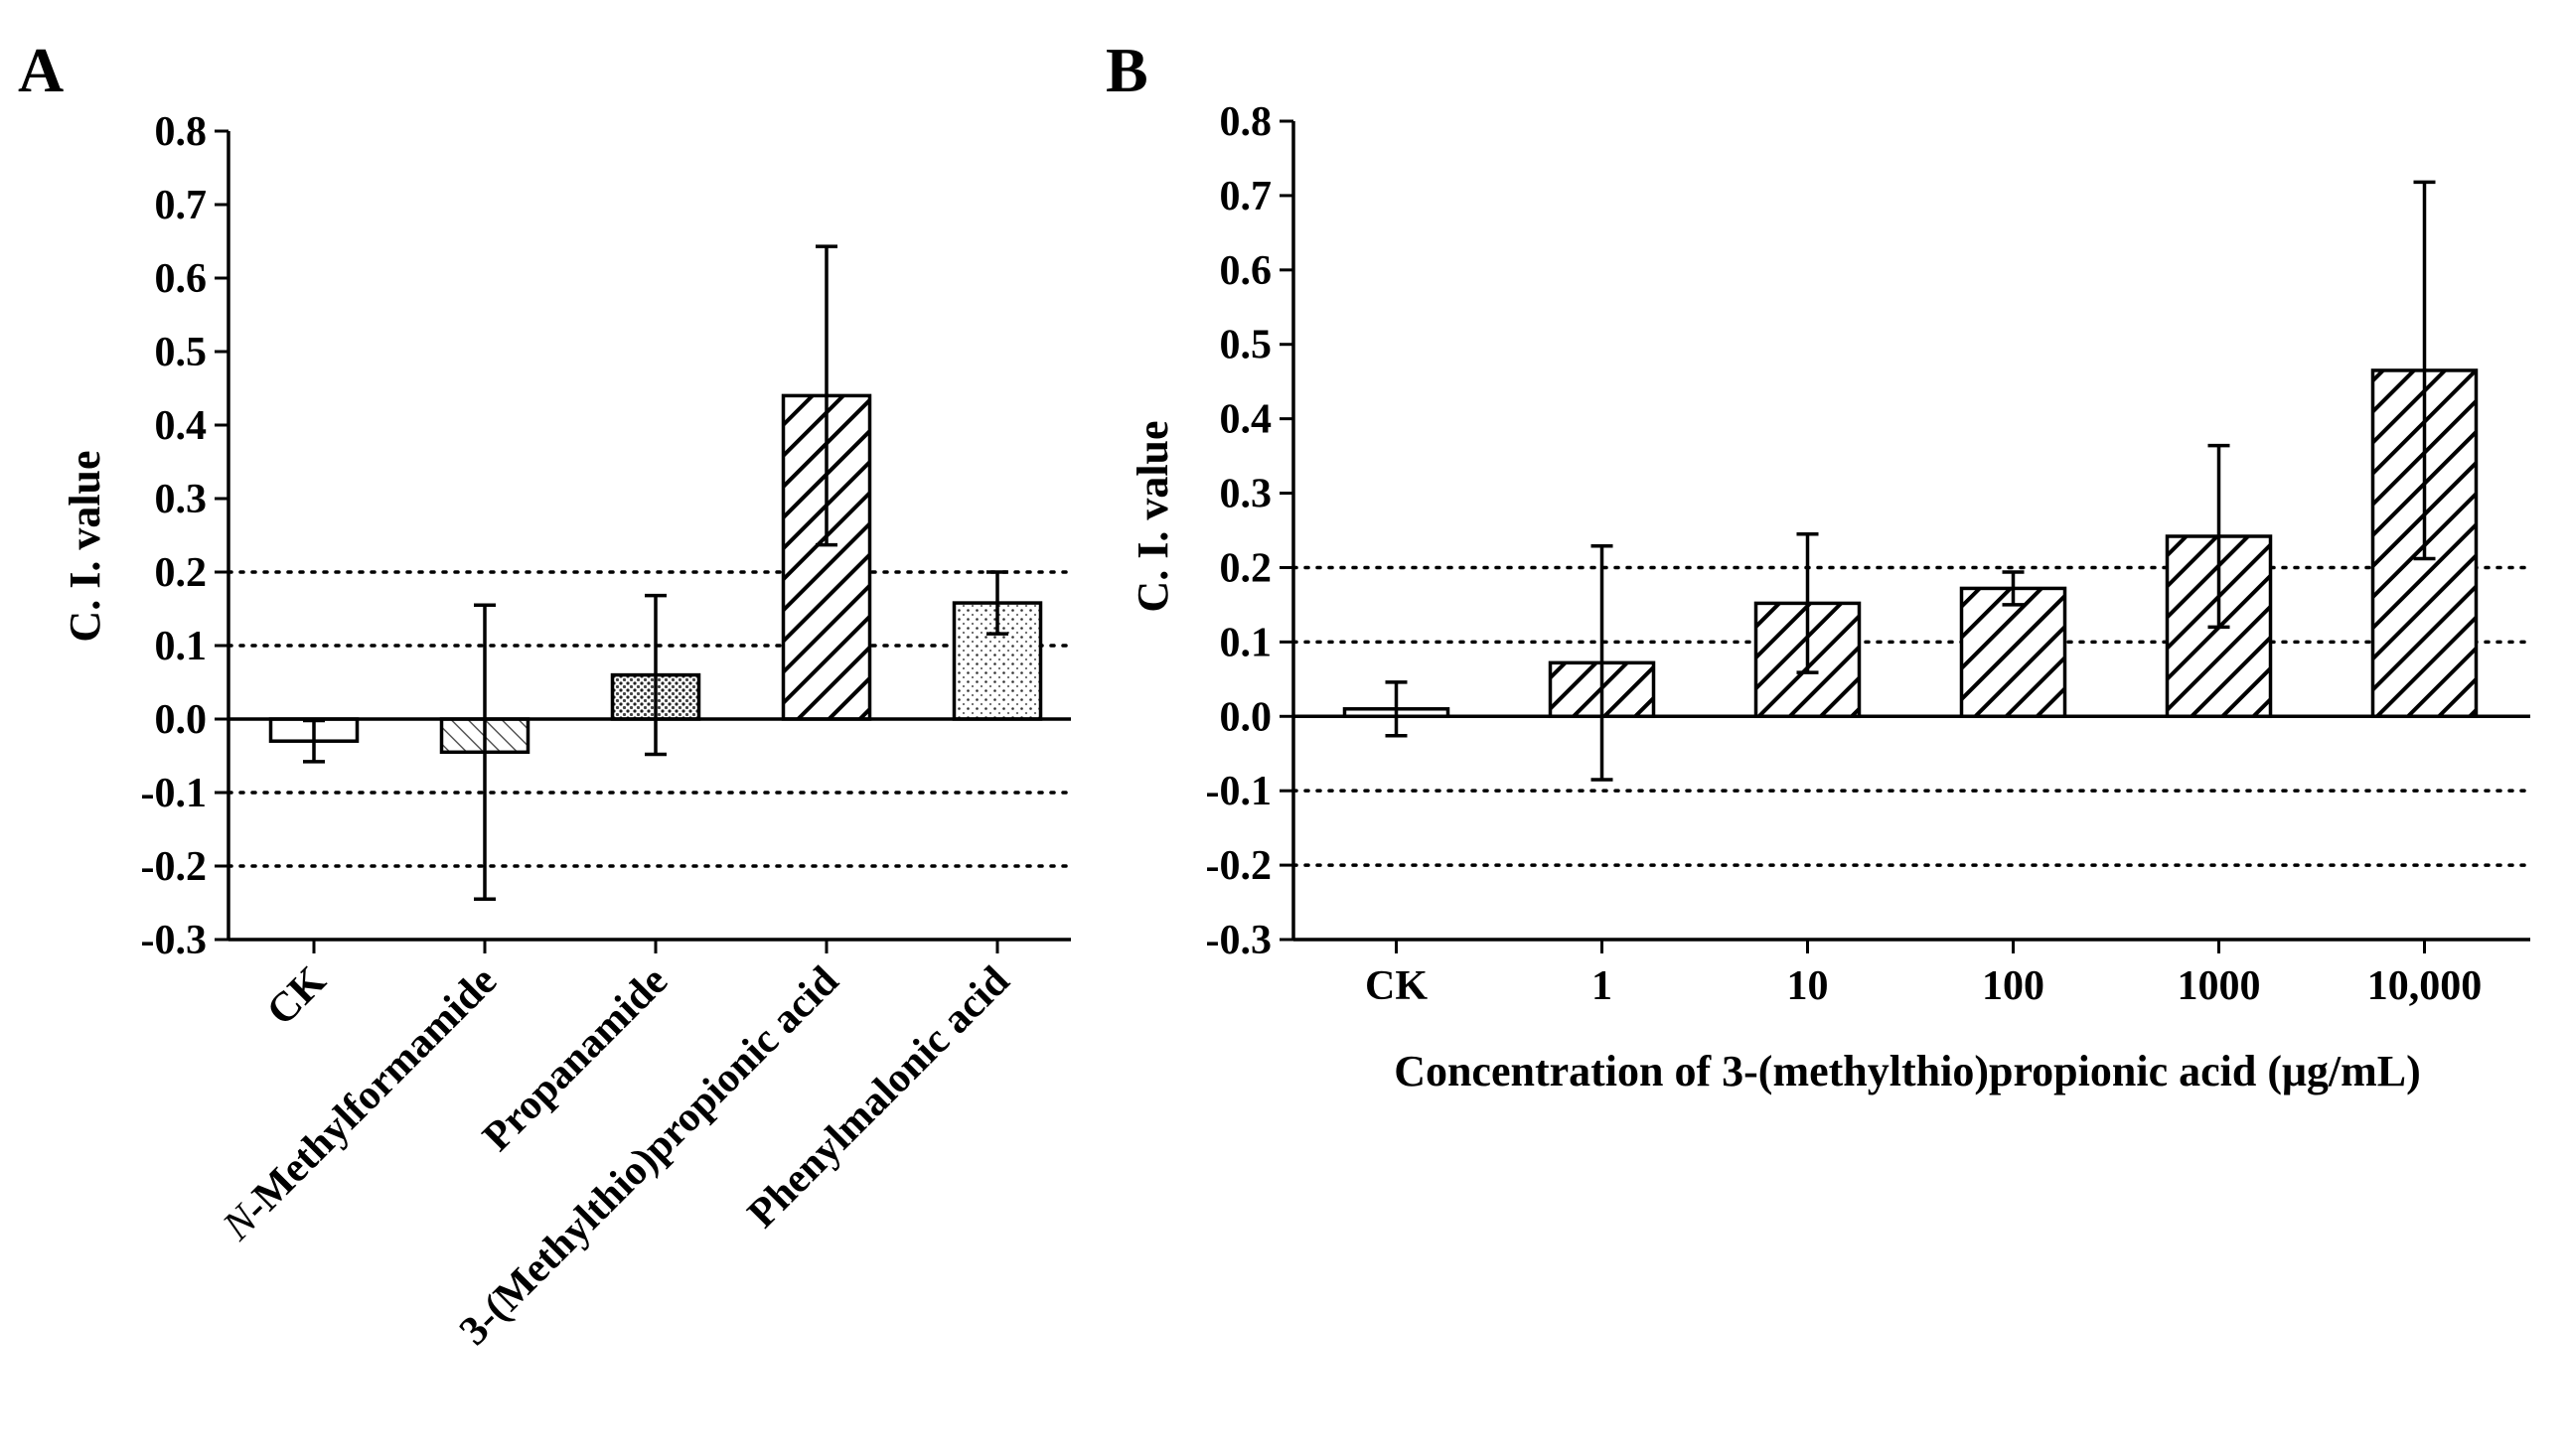  I want to click on panel-b-y-tick-label: 0.3, so click(1246, 494).